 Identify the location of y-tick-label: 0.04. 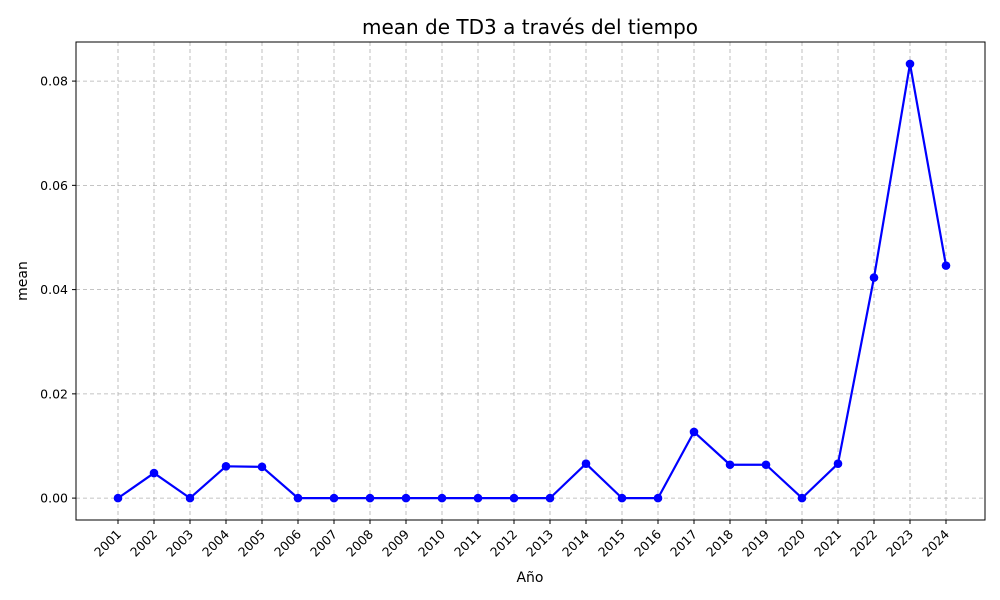
(54, 289).